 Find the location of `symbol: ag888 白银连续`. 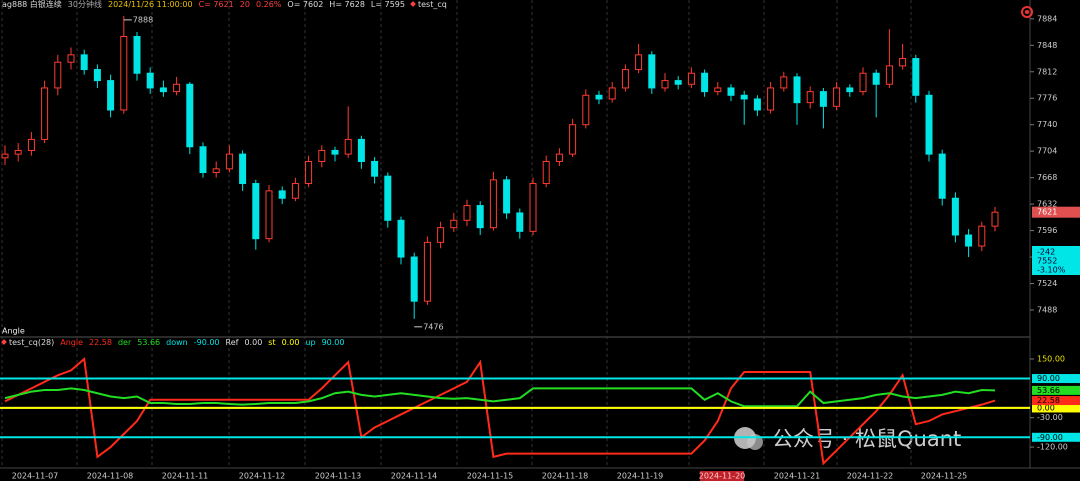

symbol: ag888 白银连续 is located at coordinates (32, 4).